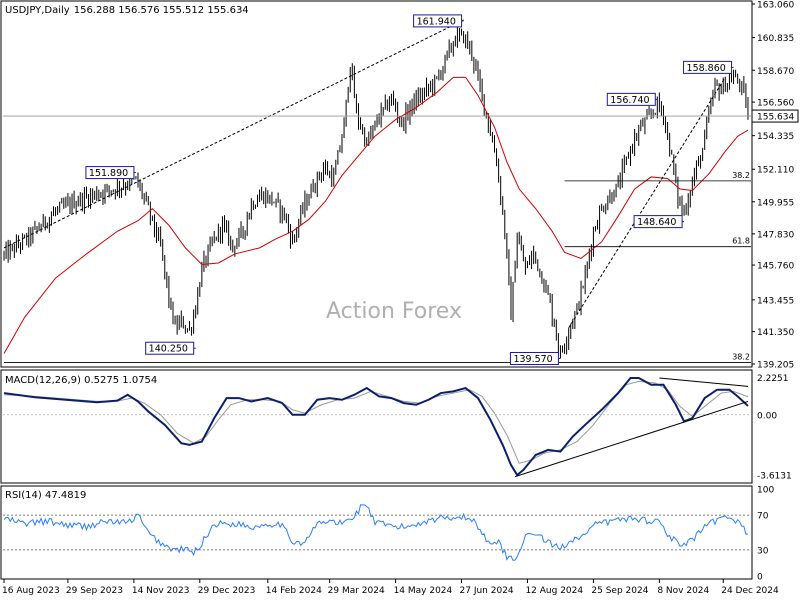 The width and height of the screenshot is (800, 604). Describe the element at coordinates (775, 267) in the screenshot. I see `price-axis-tick-label: 145.760` at that location.